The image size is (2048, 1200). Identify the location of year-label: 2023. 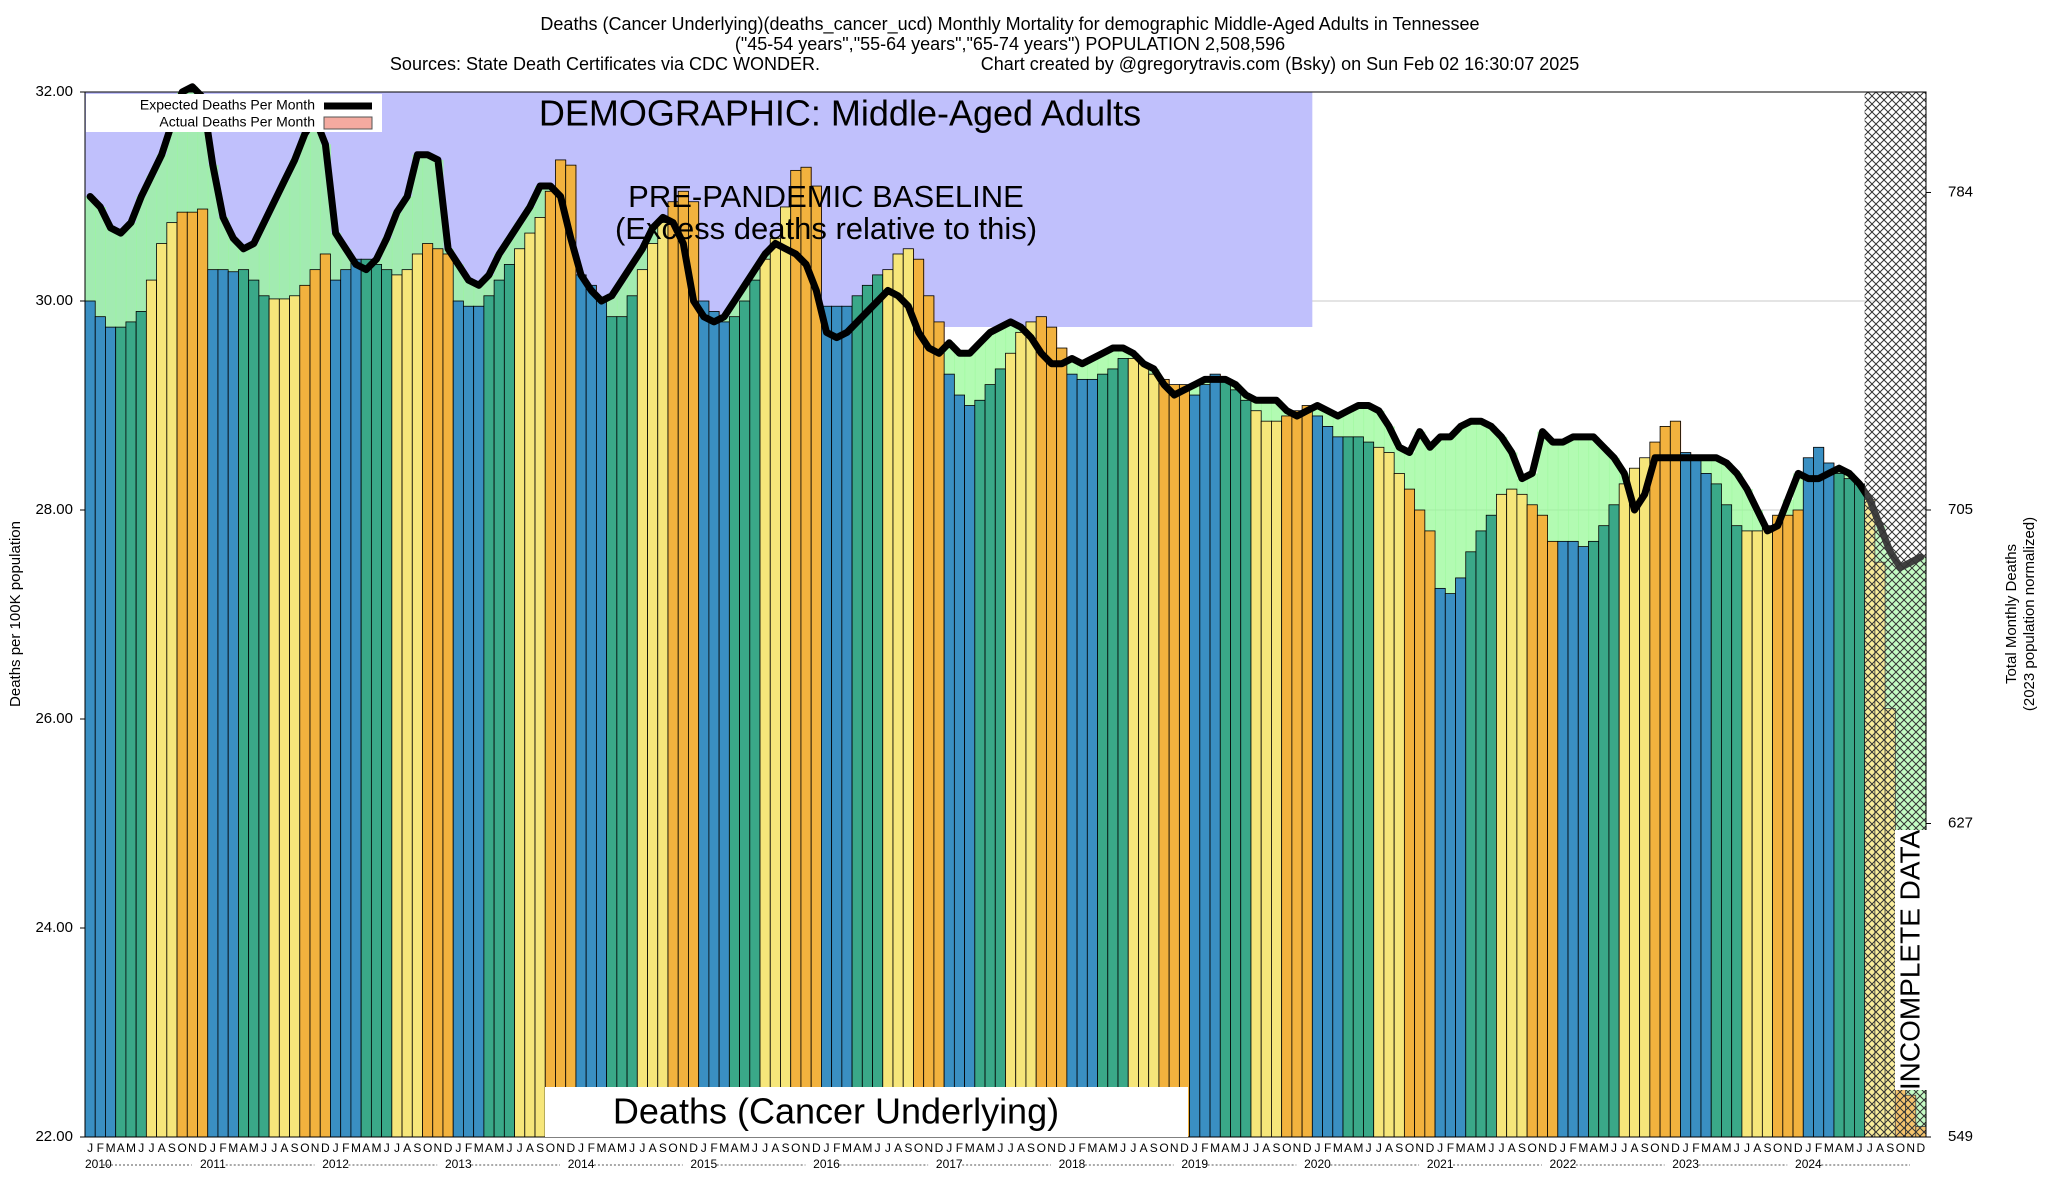
(1685, 1164).